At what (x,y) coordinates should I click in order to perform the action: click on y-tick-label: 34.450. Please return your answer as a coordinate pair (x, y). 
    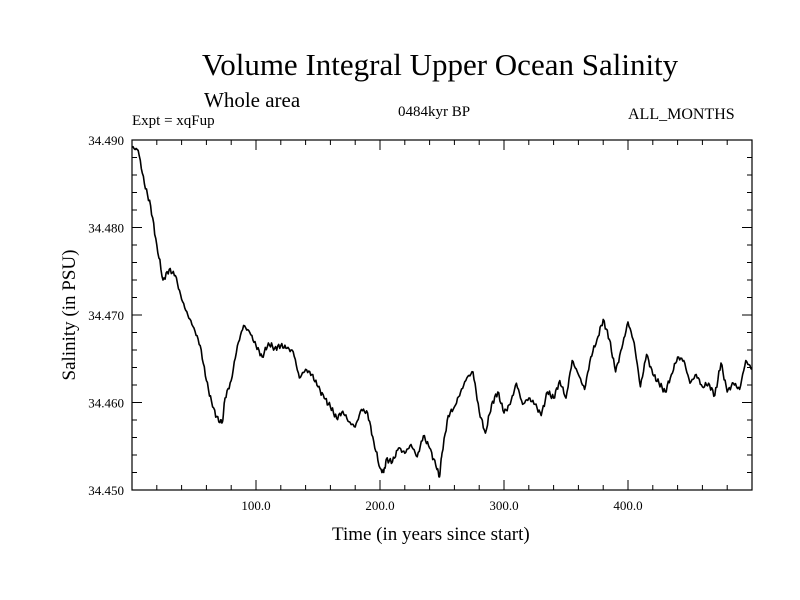
    Looking at the image, I should click on (106, 490).